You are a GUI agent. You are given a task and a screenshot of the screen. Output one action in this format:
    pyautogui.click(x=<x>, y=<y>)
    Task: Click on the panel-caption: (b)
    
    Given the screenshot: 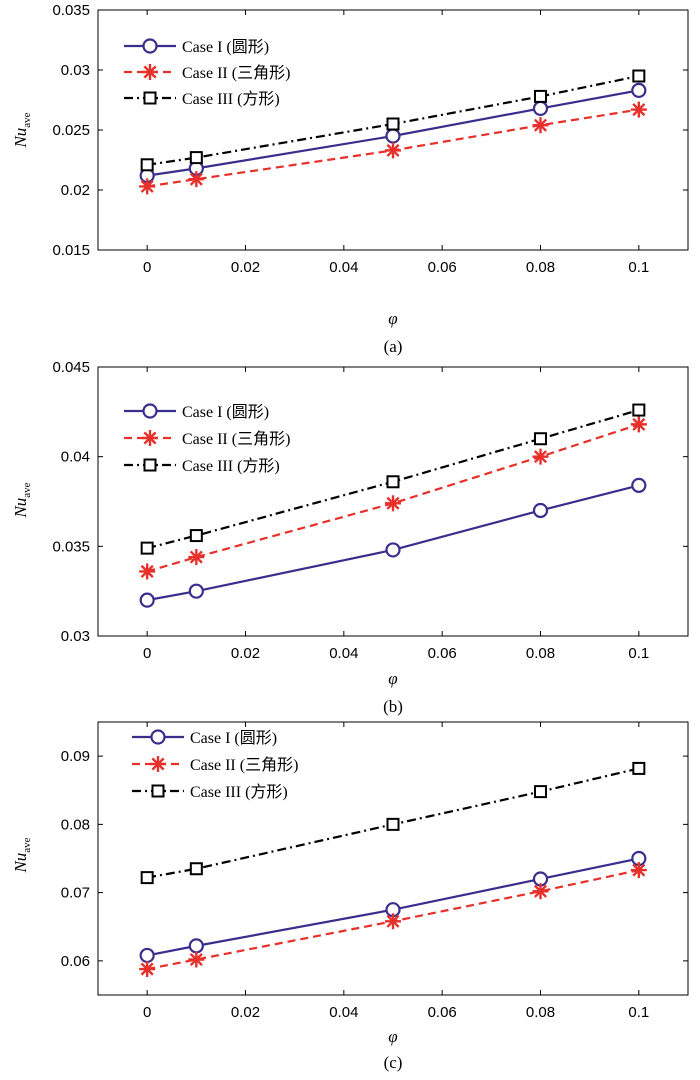 What is the action you would take?
    pyautogui.click(x=393, y=706)
    